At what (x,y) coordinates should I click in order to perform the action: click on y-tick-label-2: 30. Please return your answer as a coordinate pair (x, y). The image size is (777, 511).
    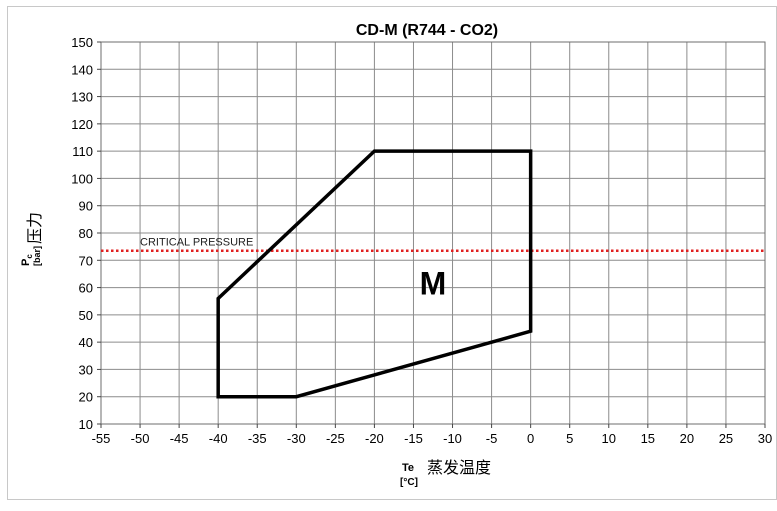
    Looking at the image, I should click on (86, 369).